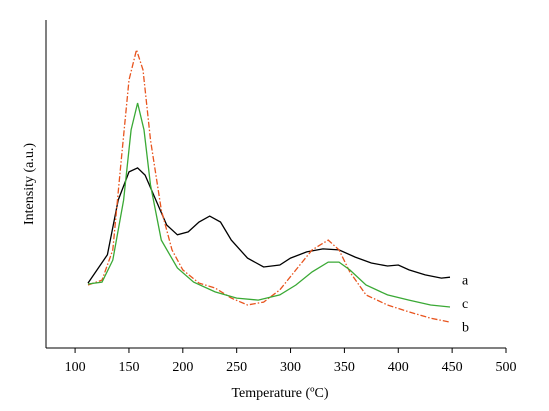  I want to click on series-label: b, so click(465, 327).